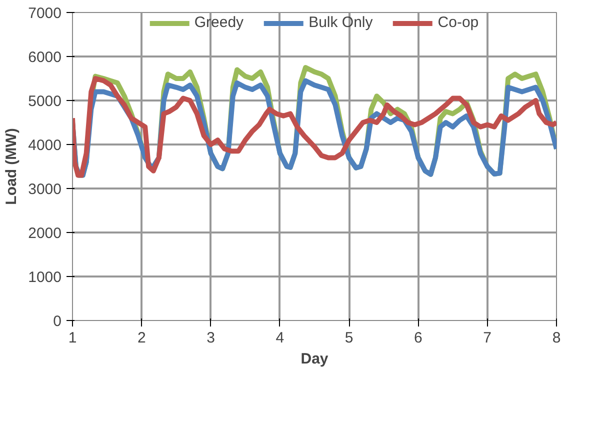 The width and height of the screenshot is (606, 448). Describe the element at coordinates (45, 145) in the screenshot. I see `y-tick-label: 4000` at that location.